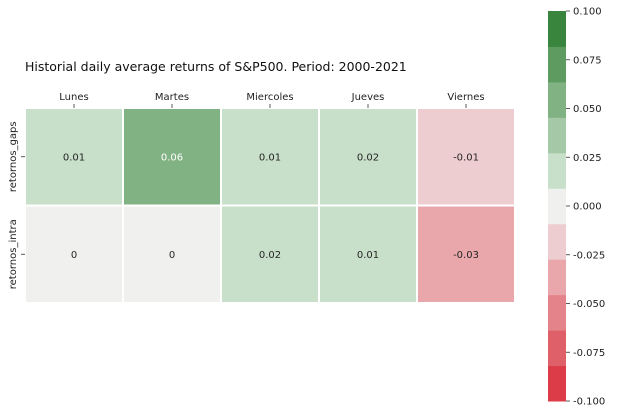  What do you see at coordinates (13, 254) in the screenshot?
I see `y-tick-label: retornos_intra` at bounding box center [13, 254].